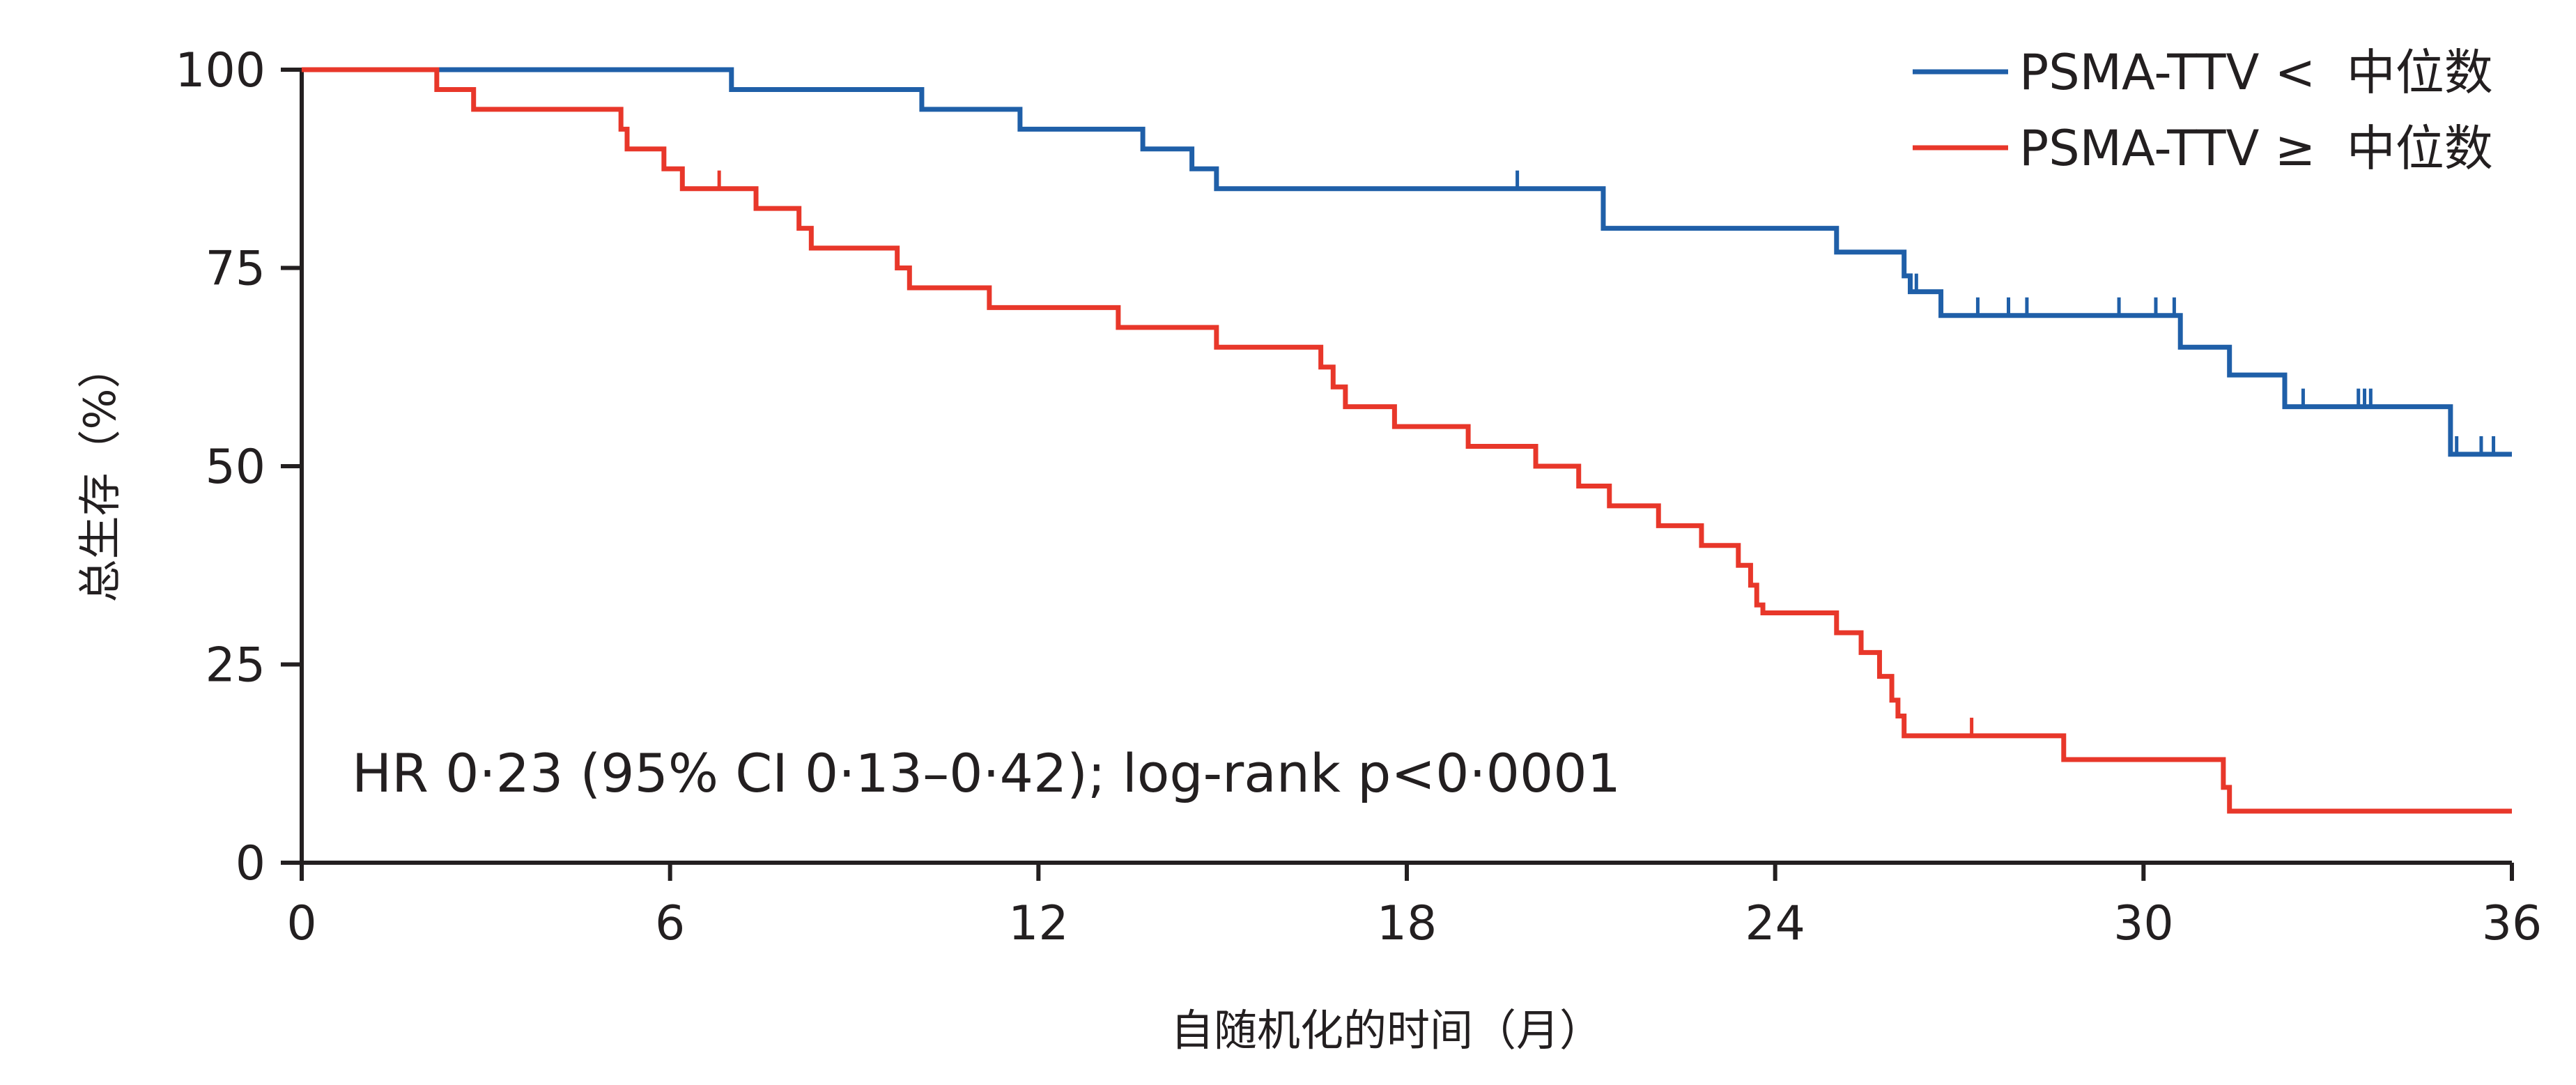  Describe the element at coordinates (1387, 1030) in the screenshot. I see `x-axis-label: 自随机化的时间（月）` at that location.